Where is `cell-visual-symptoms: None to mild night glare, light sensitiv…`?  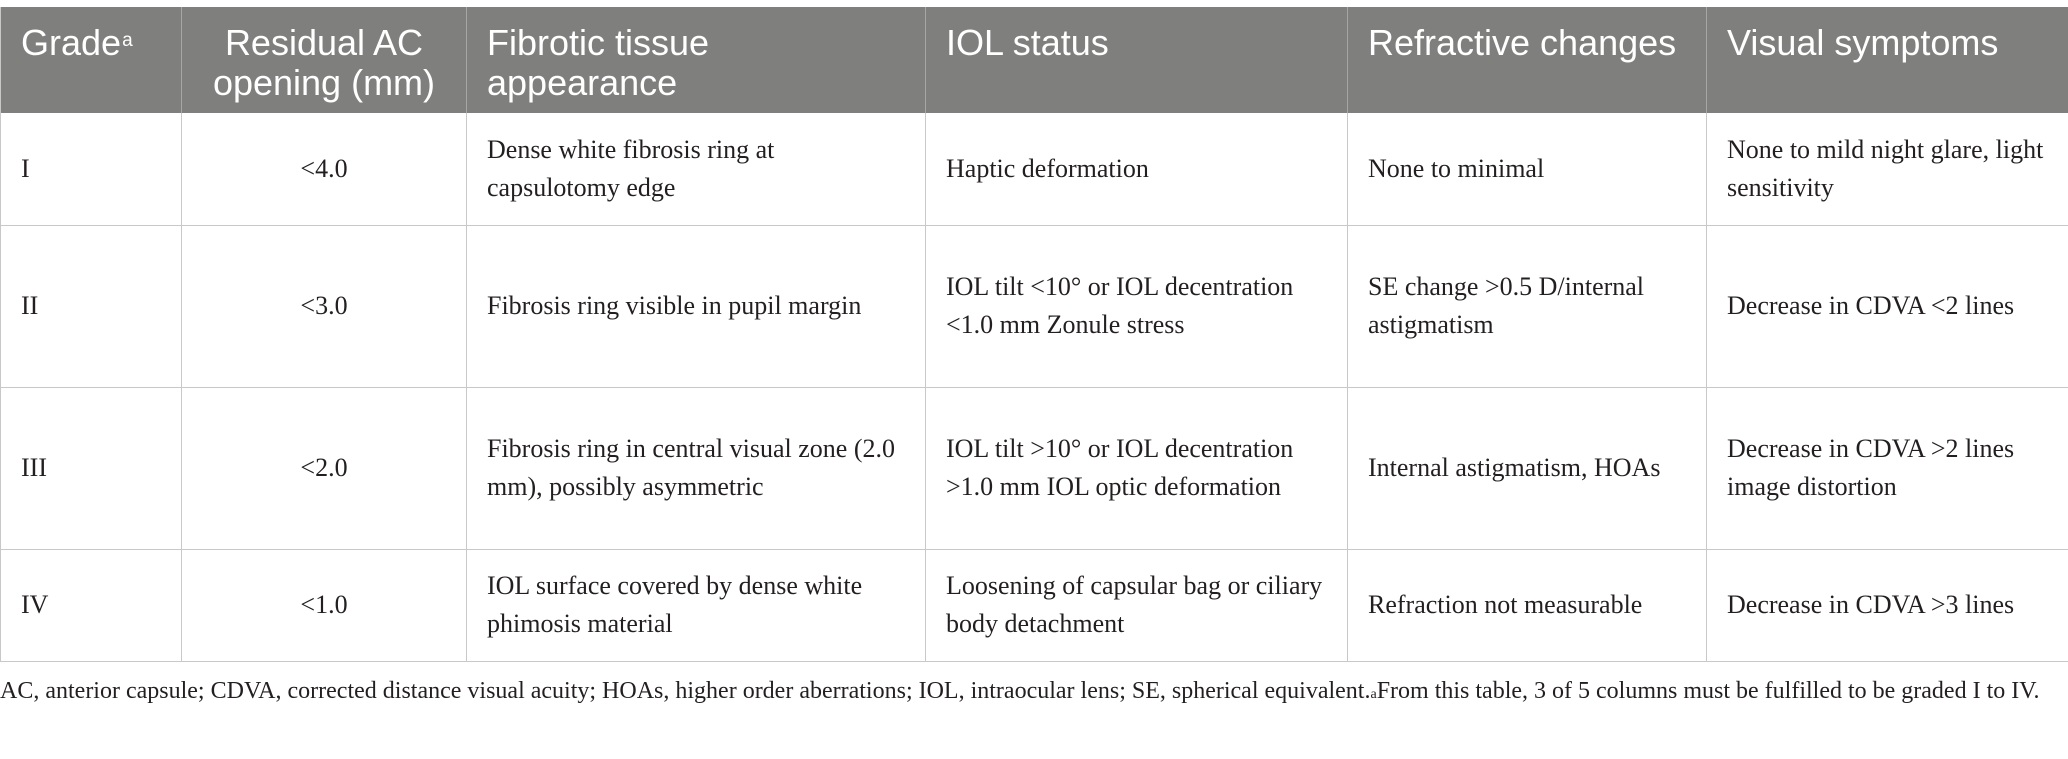
cell-visual-symptoms: None to mild night glare, light sensitiv… is located at coordinates (1887, 169).